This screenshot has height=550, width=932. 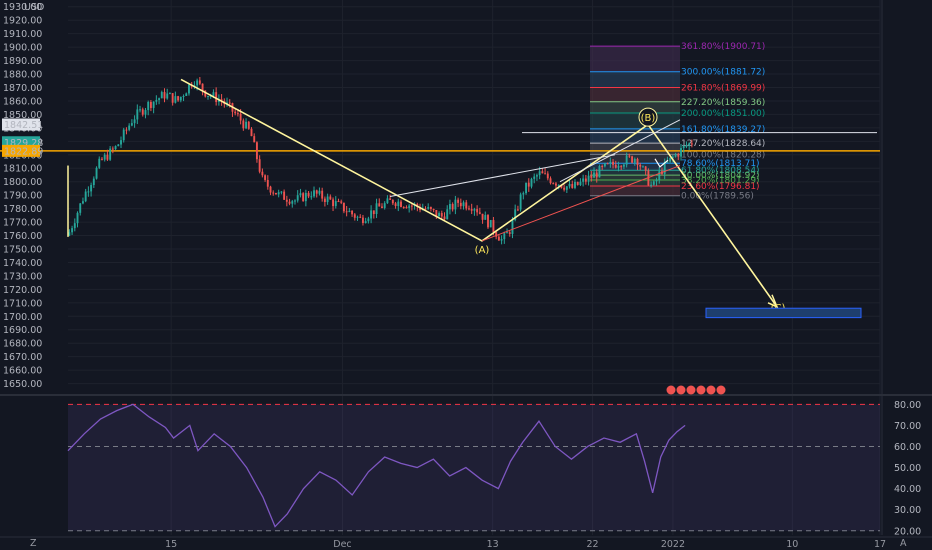 What do you see at coordinates (440, 142) in the screenshot?
I see `horizontal-lines` at bounding box center [440, 142].